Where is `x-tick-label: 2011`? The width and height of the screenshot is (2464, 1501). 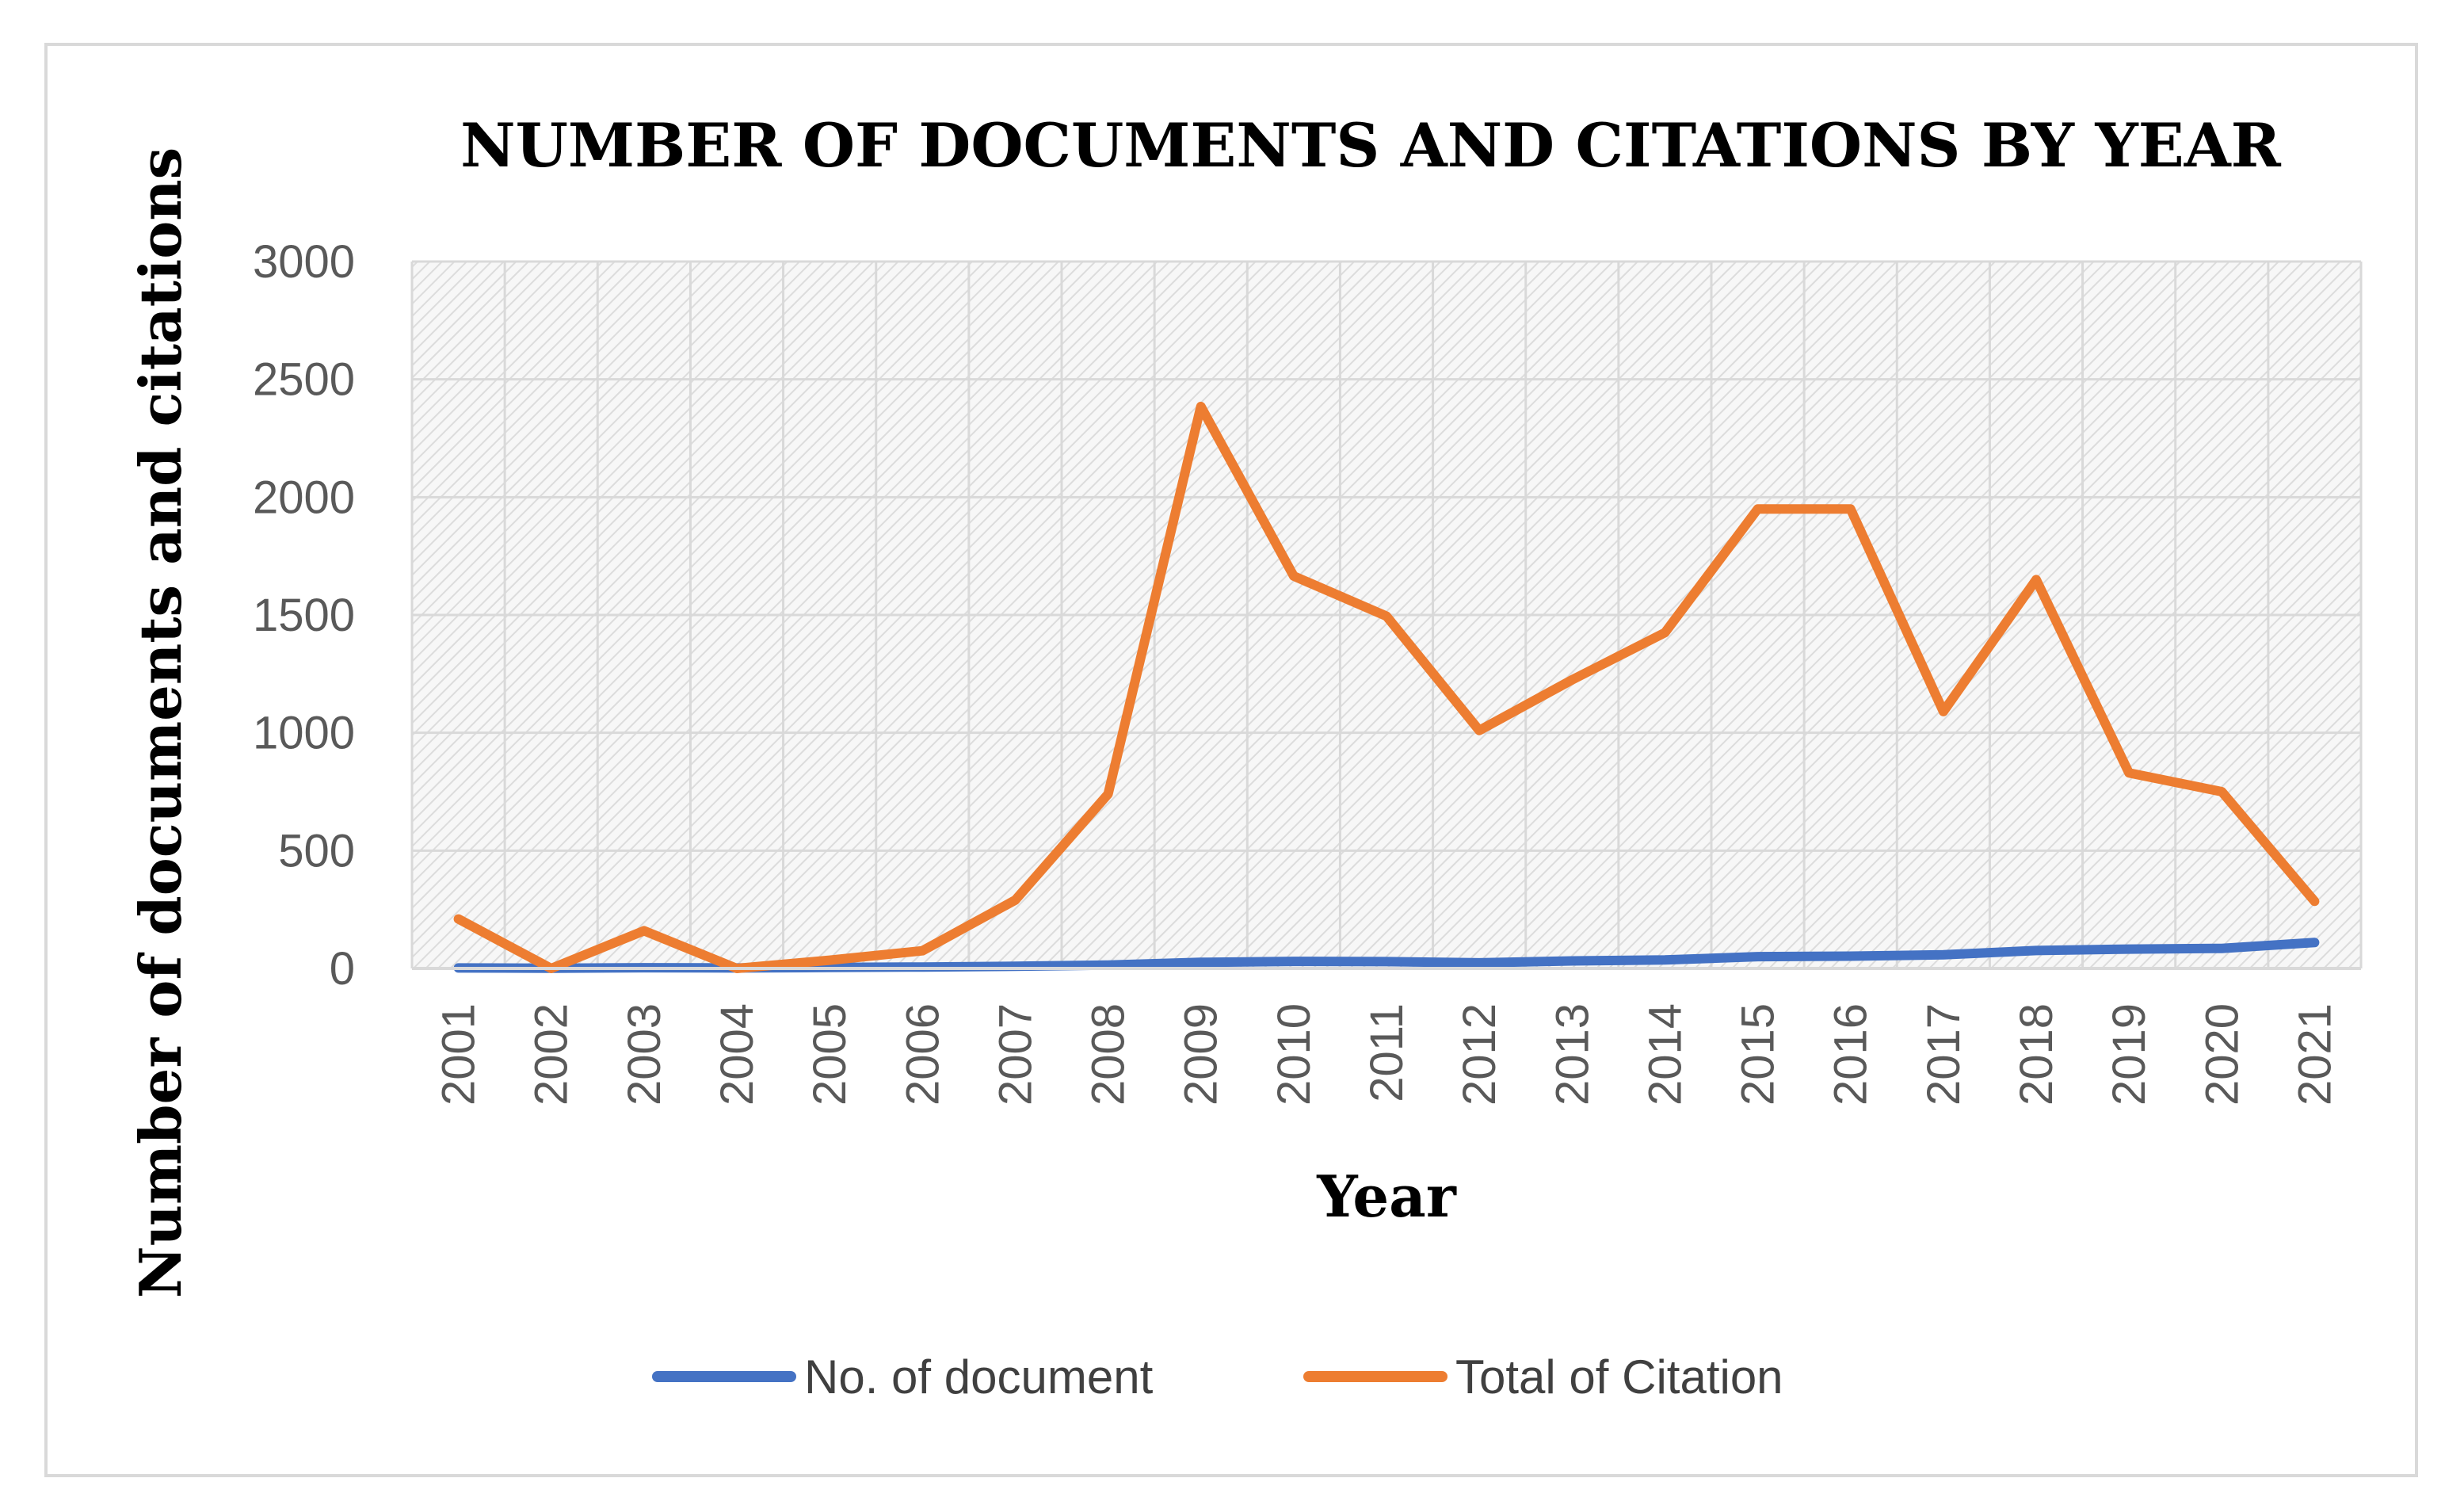 x-tick-label: 2011 is located at coordinates (1387, 1053).